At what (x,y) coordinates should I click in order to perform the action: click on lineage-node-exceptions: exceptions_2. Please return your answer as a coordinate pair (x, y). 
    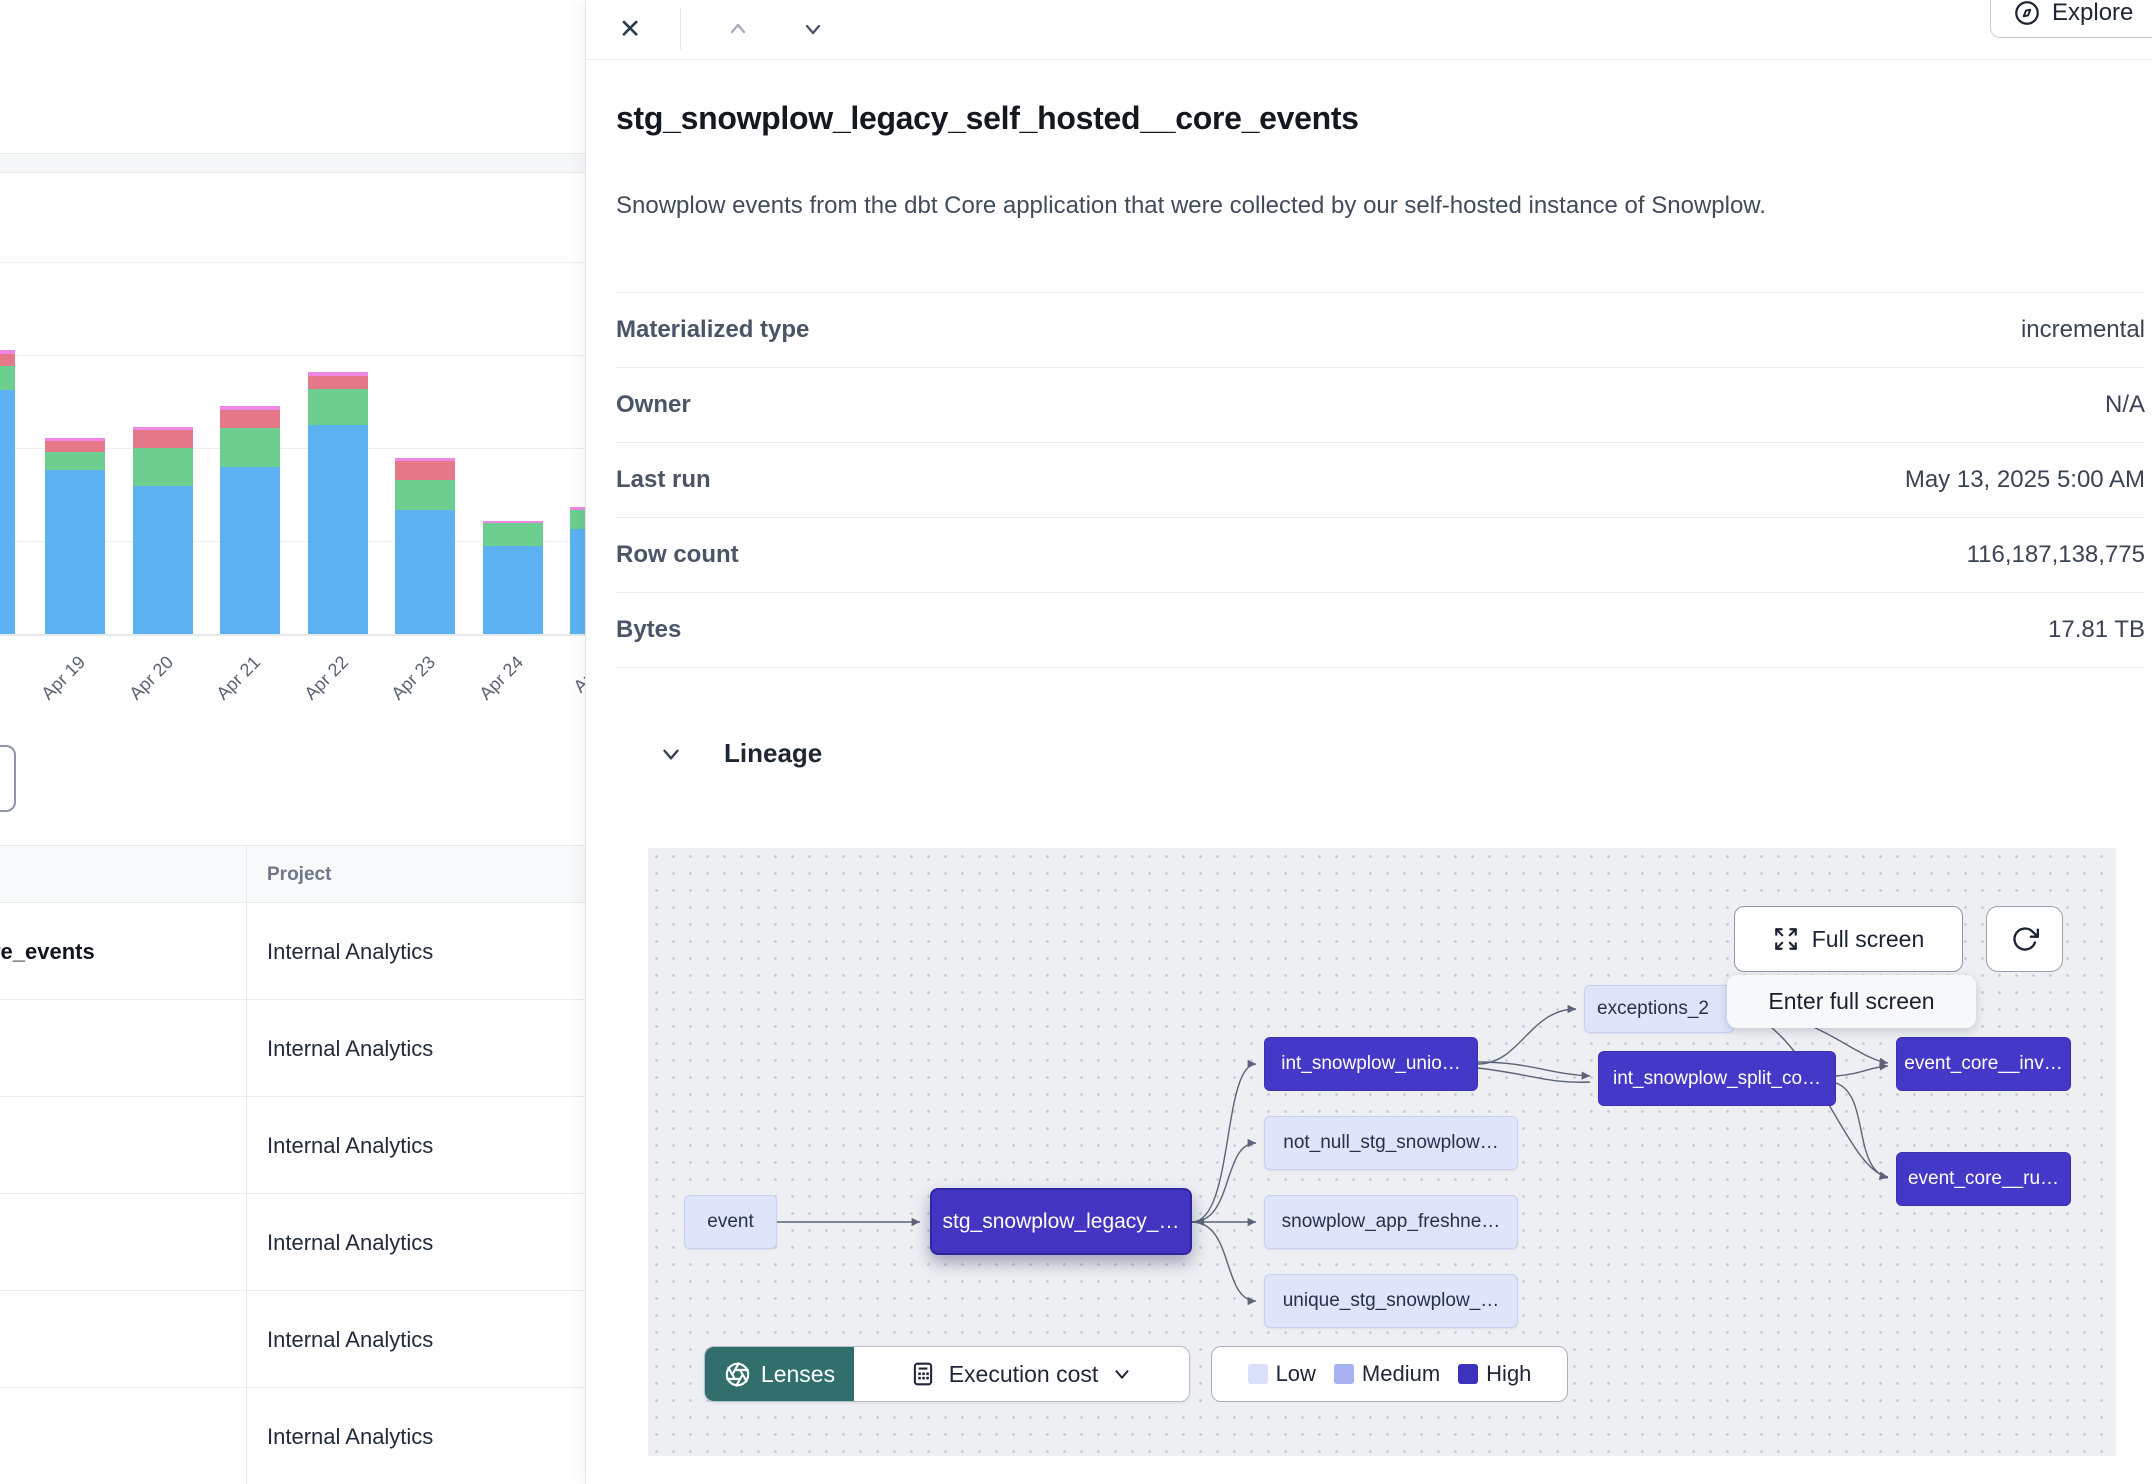
    Looking at the image, I should click on (1659, 1009).